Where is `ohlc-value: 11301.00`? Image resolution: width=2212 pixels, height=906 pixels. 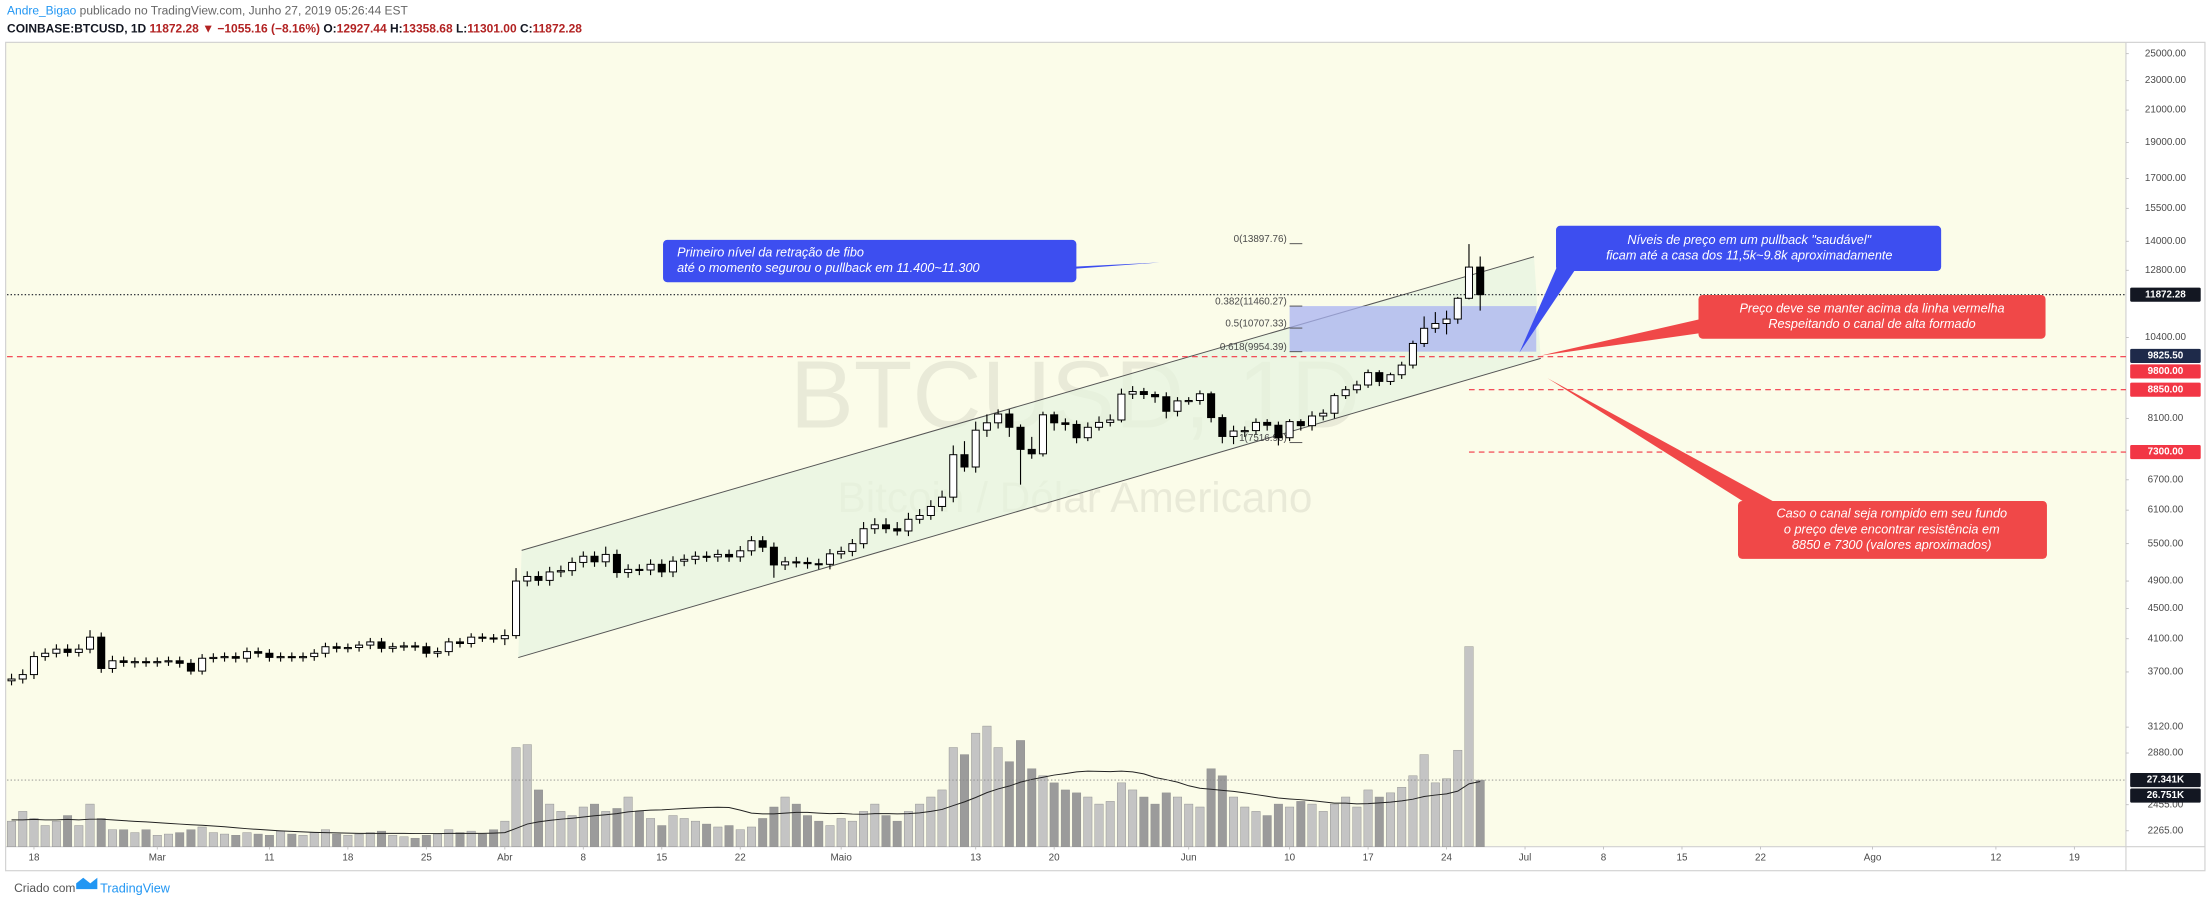 ohlc-value: 11301.00 is located at coordinates (492, 29).